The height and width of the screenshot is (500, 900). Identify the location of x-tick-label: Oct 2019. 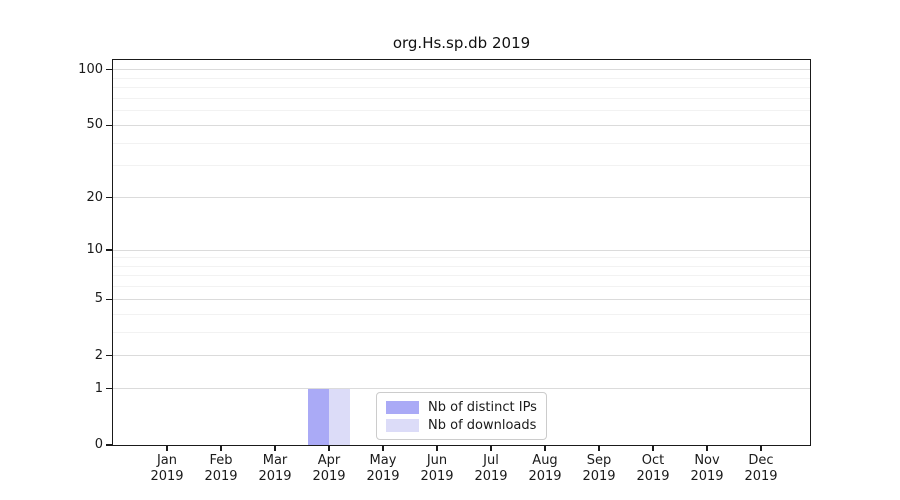
(653, 468).